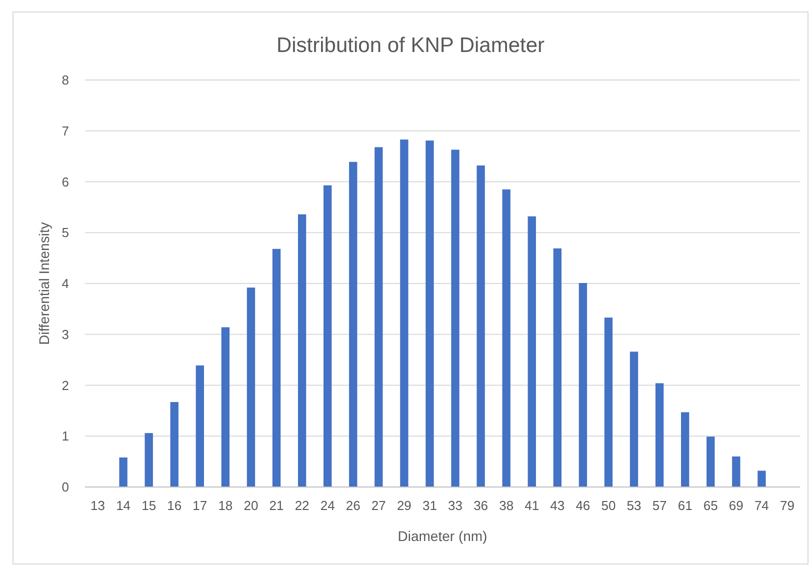  What do you see at coordinates (685, 505) in the screenshot?
I see `x-tick-label: 61` at bounding box center [685, 505].